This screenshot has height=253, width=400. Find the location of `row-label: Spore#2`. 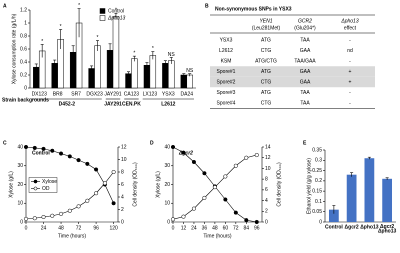

row-label: Spore#2 is located at coordinates (226, 82).